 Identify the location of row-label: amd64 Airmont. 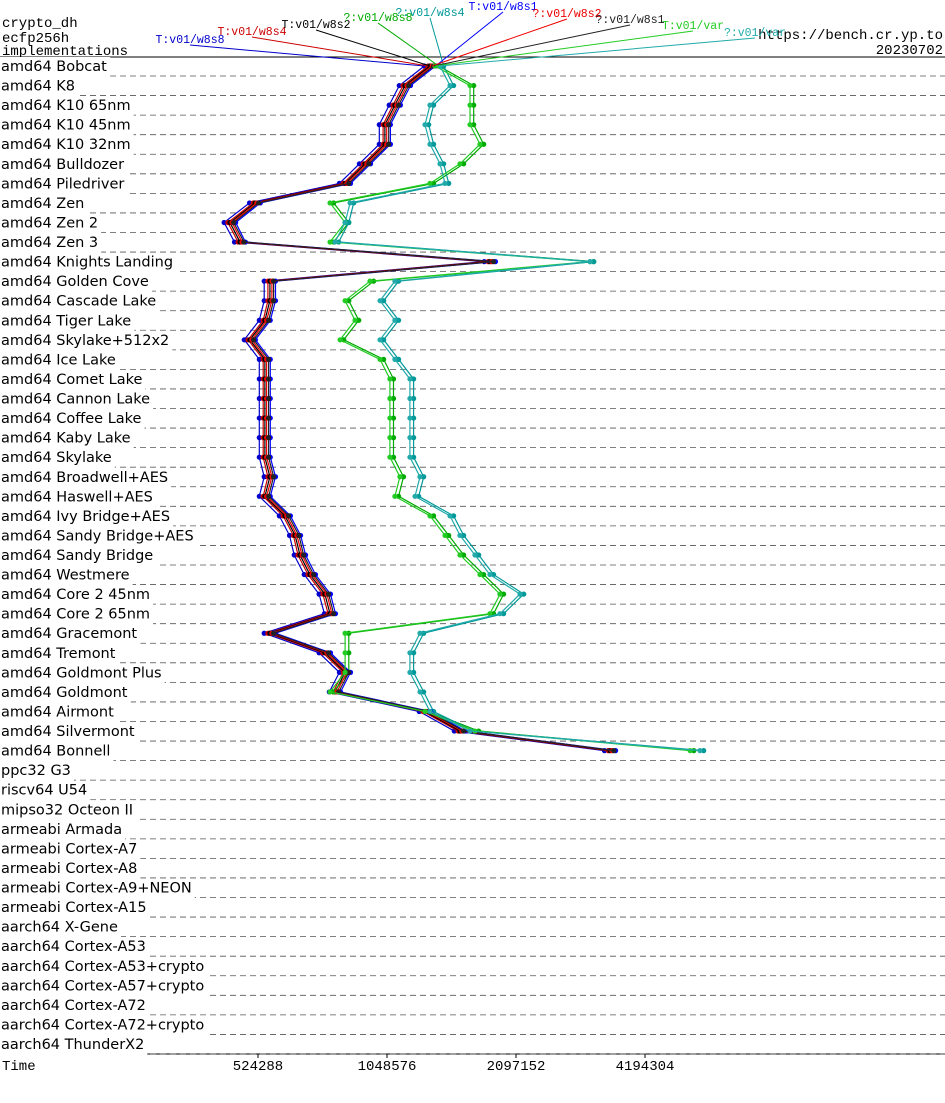
(57, 712).